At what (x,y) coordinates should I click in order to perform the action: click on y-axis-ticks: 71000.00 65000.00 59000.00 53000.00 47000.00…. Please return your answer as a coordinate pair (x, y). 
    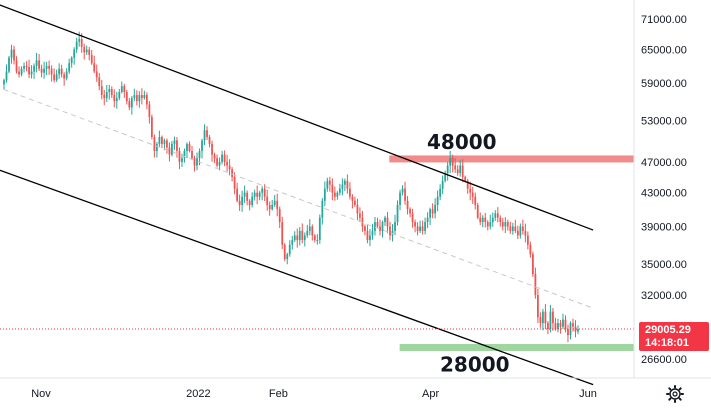
    Looking at the image, I should click on (664, 190).